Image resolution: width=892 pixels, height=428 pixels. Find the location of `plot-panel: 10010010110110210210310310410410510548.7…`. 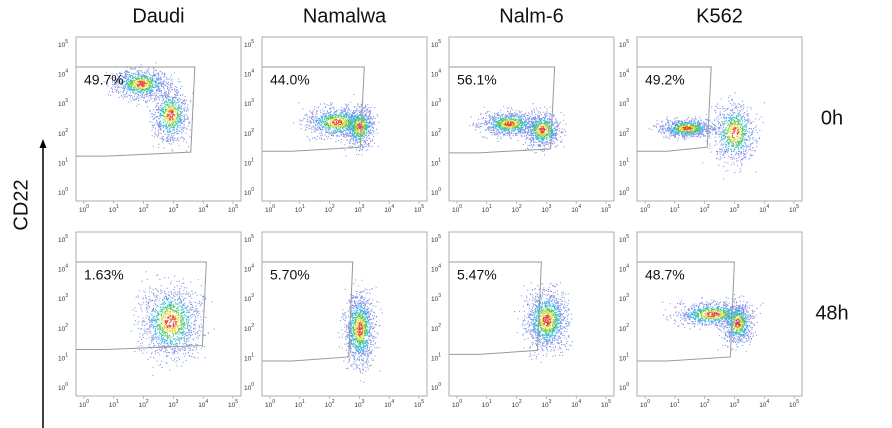

plot-panel: 10010010110110210210310310410410510548.7… is located at coordinates (711, 320).